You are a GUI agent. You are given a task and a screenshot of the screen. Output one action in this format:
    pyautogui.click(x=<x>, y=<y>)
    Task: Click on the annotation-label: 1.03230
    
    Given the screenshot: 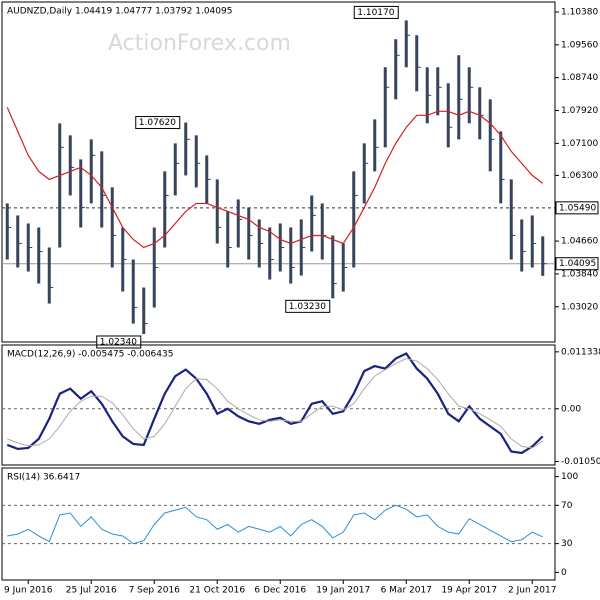 What is the action you would take?
    pyautogui.click(x=307, y=307)
    